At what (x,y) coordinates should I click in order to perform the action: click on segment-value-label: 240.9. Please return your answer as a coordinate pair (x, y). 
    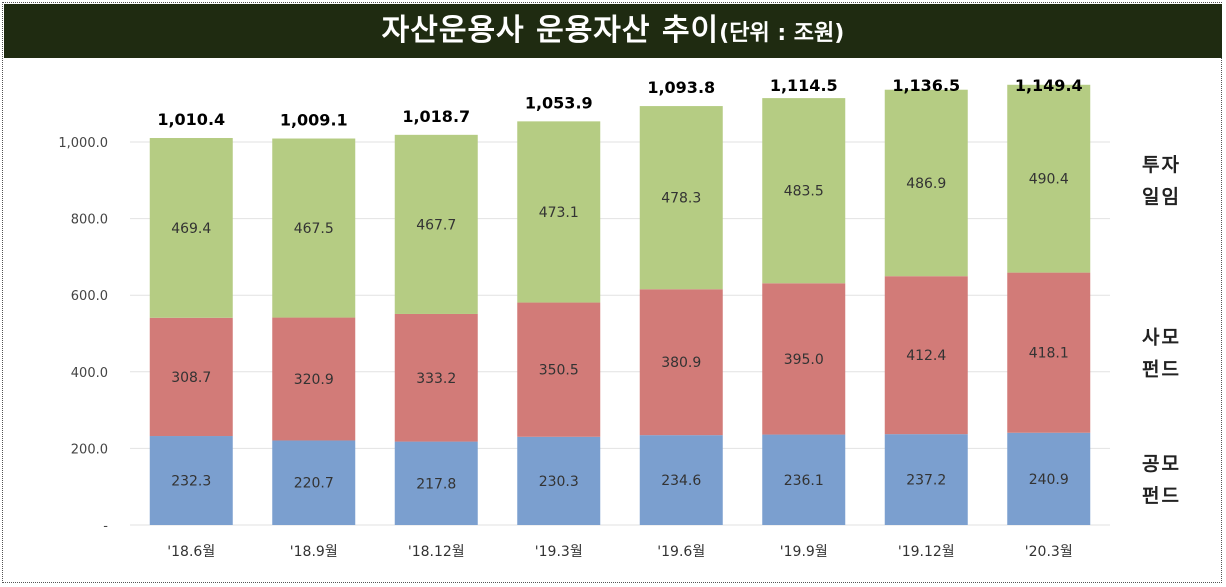
    Looking at the image, I should click on (1049, 480).